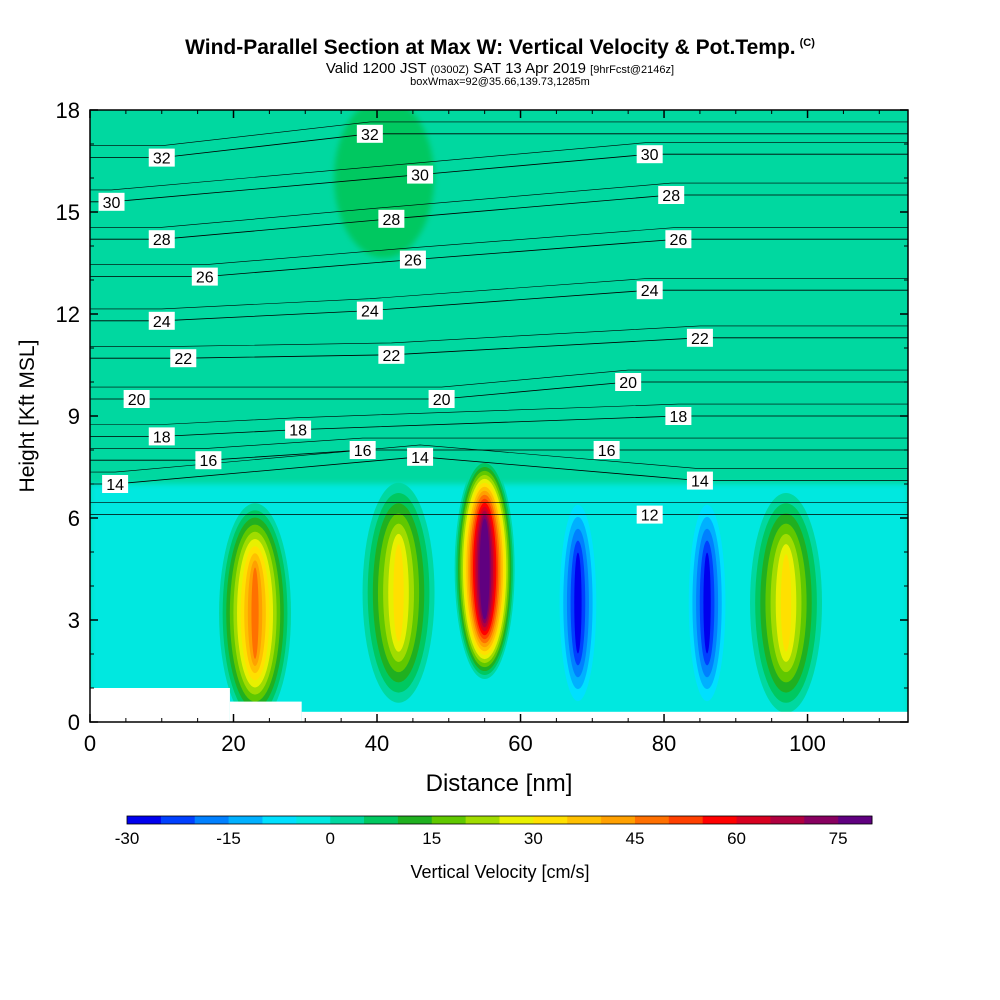 This screenshot has height=1000, width=1000. I want to click on colorbar-tick-label: 45, so click(634, 838).